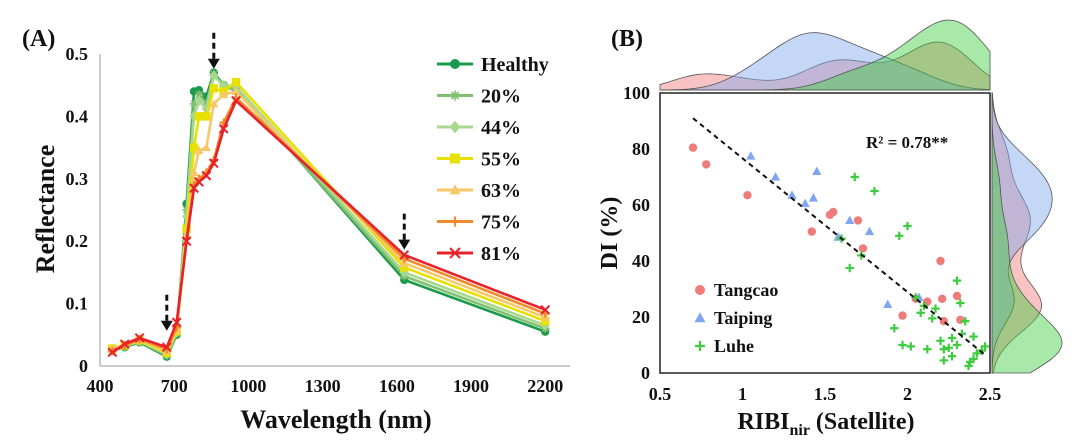 The height and width of the screenshot is (444, 1080). Describe the element at coordinates (77, 241) in the screenshot. I see `y-tick-label: 0.2` at that location.